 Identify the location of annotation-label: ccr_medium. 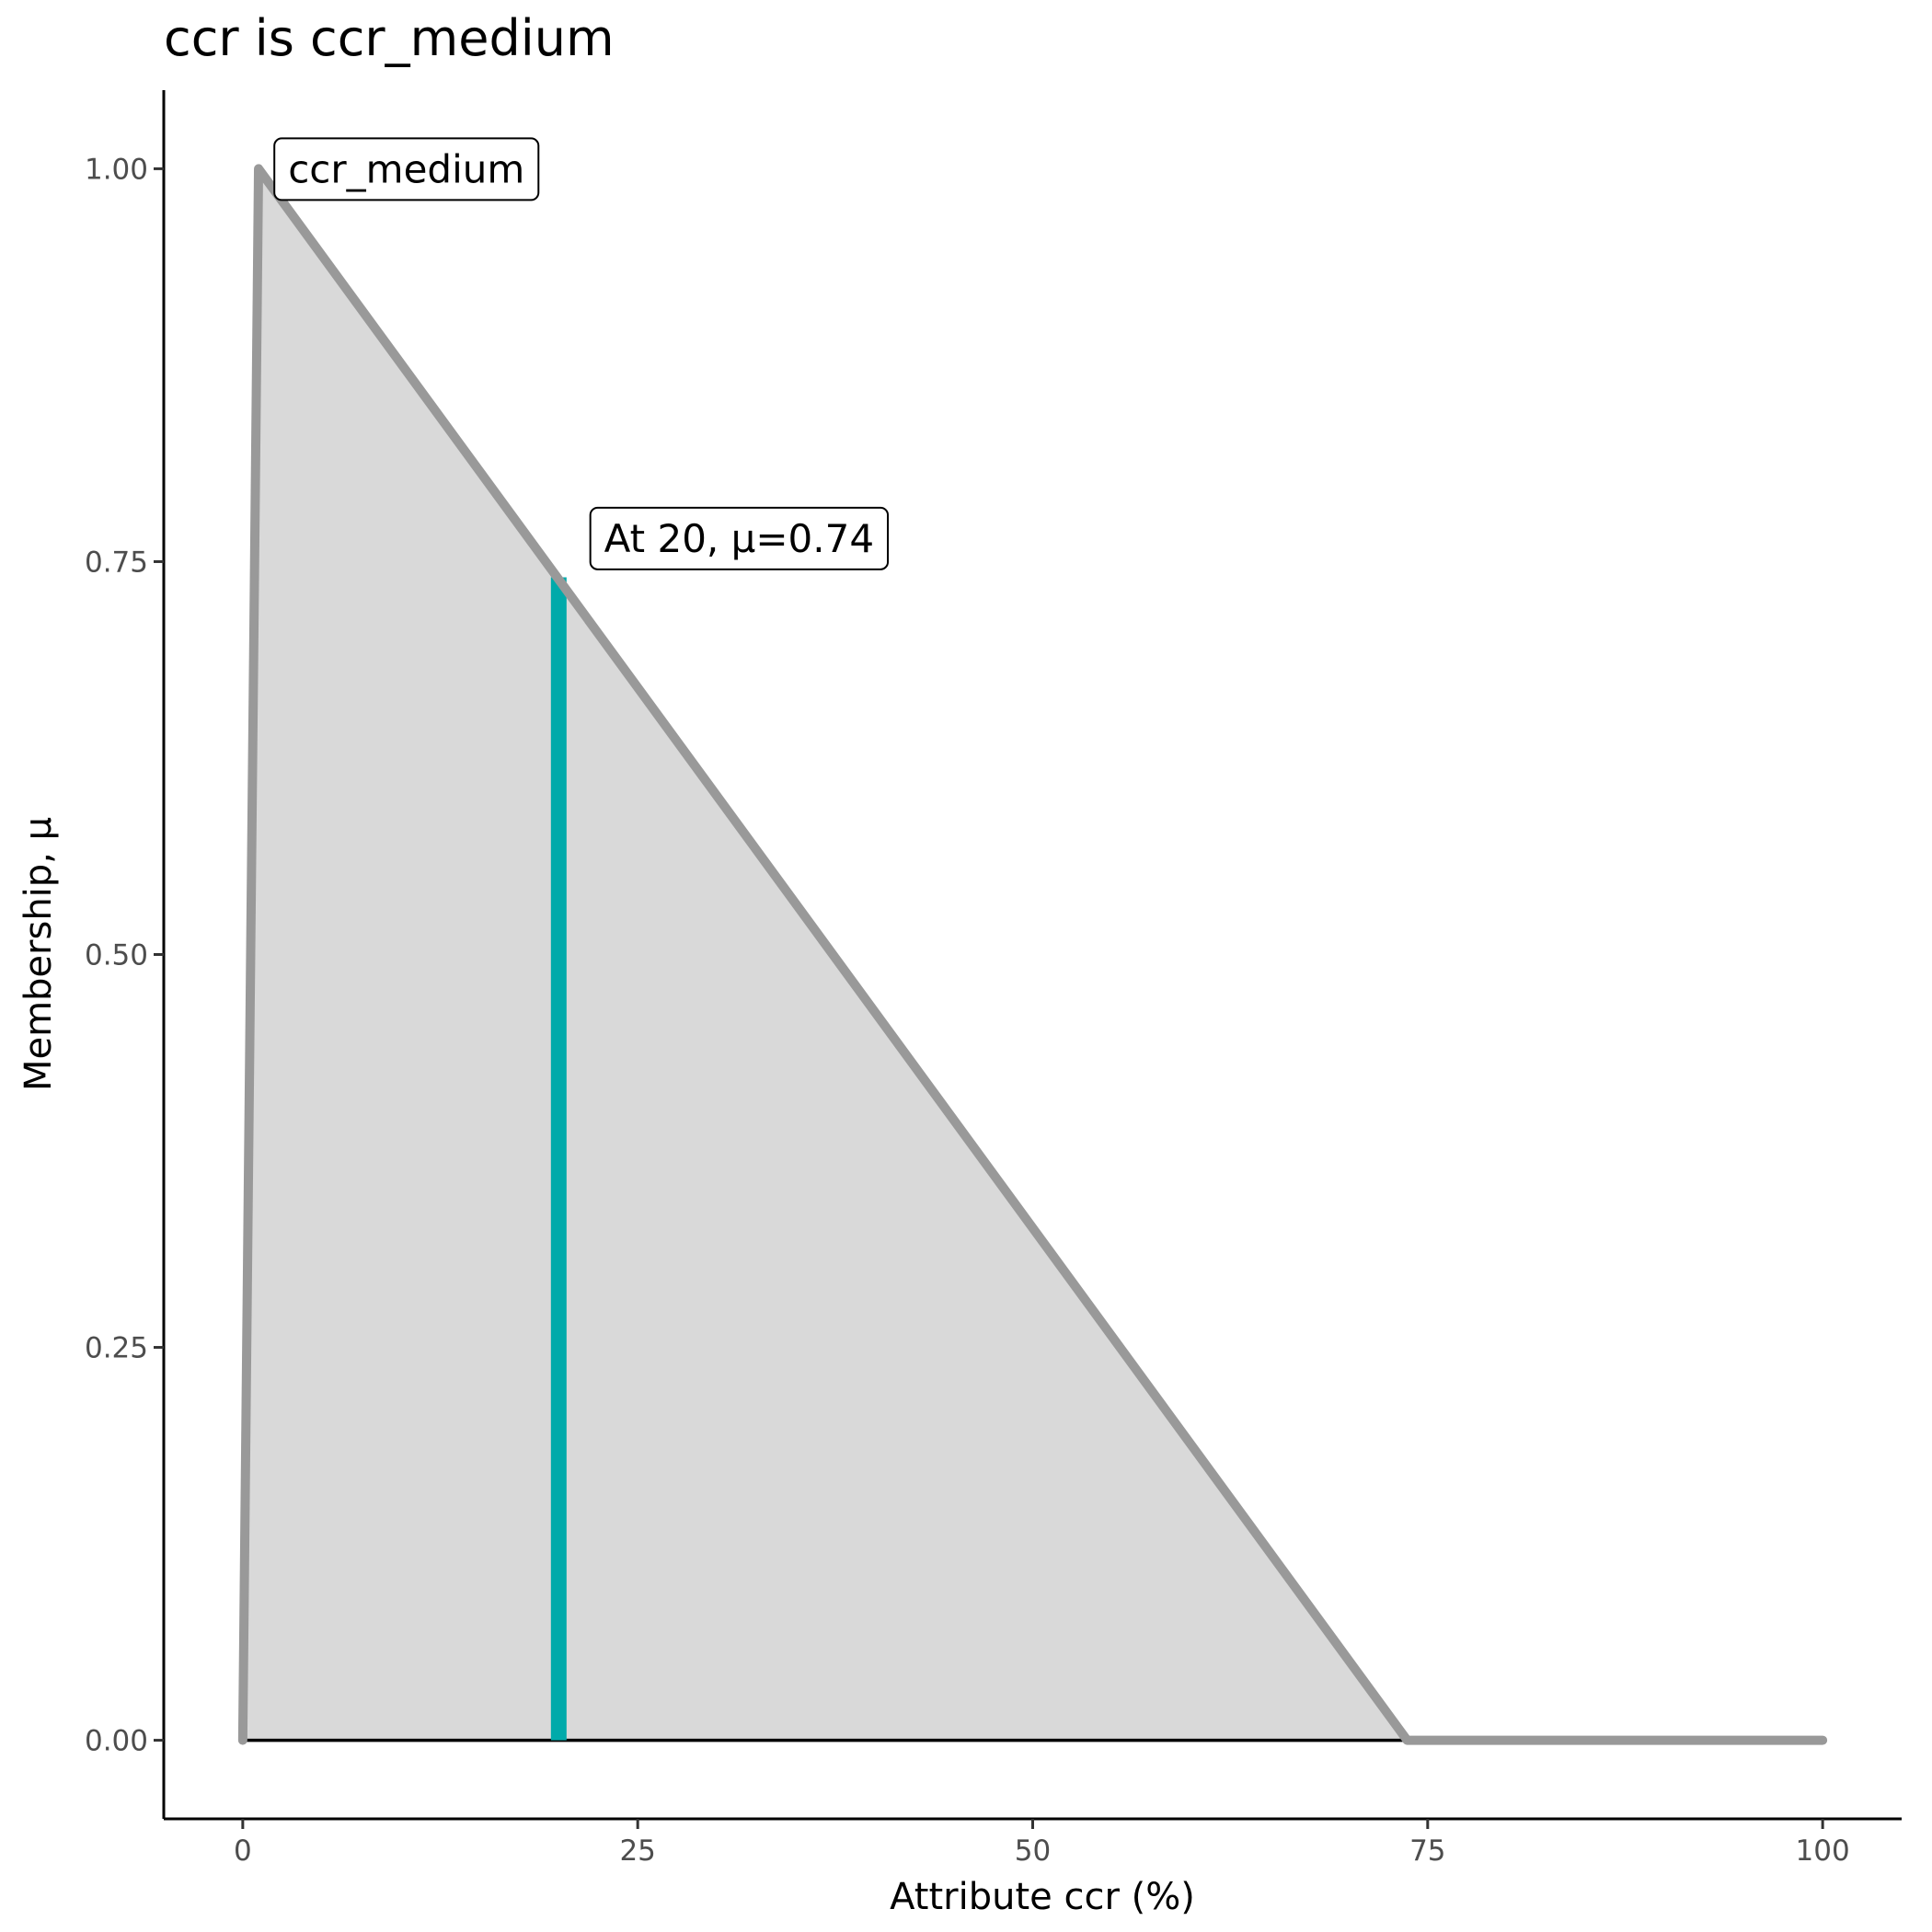
(406, 169).